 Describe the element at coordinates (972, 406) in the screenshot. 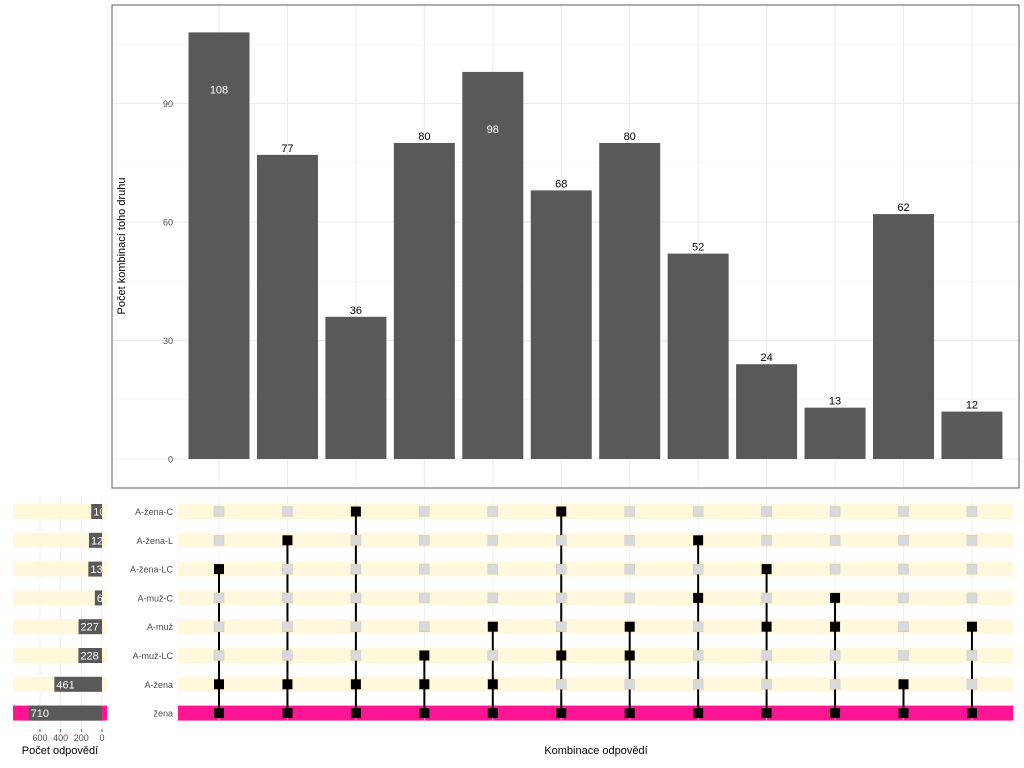

I see `bar-value-label: 12` at that location.